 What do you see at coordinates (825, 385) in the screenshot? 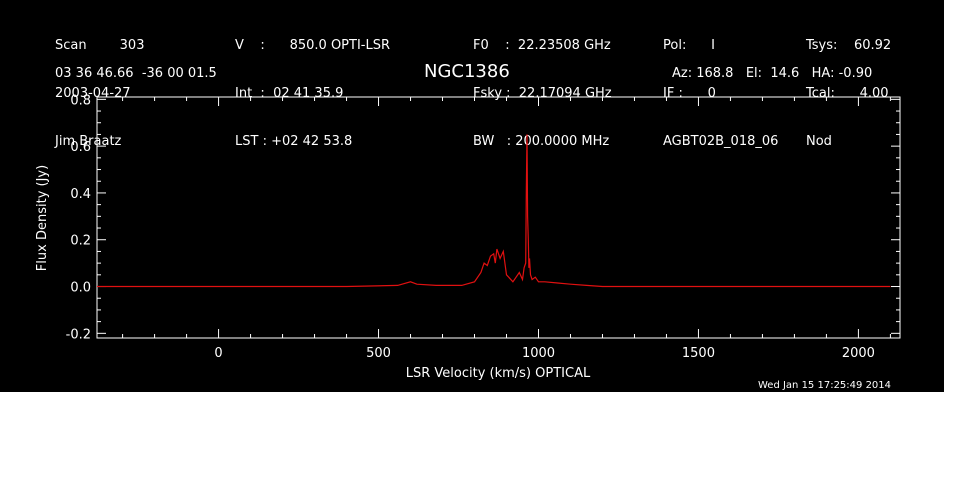
I see `timestamp: Wed Jan 15 17:25:49 2014` at bounding box center [825, 385].